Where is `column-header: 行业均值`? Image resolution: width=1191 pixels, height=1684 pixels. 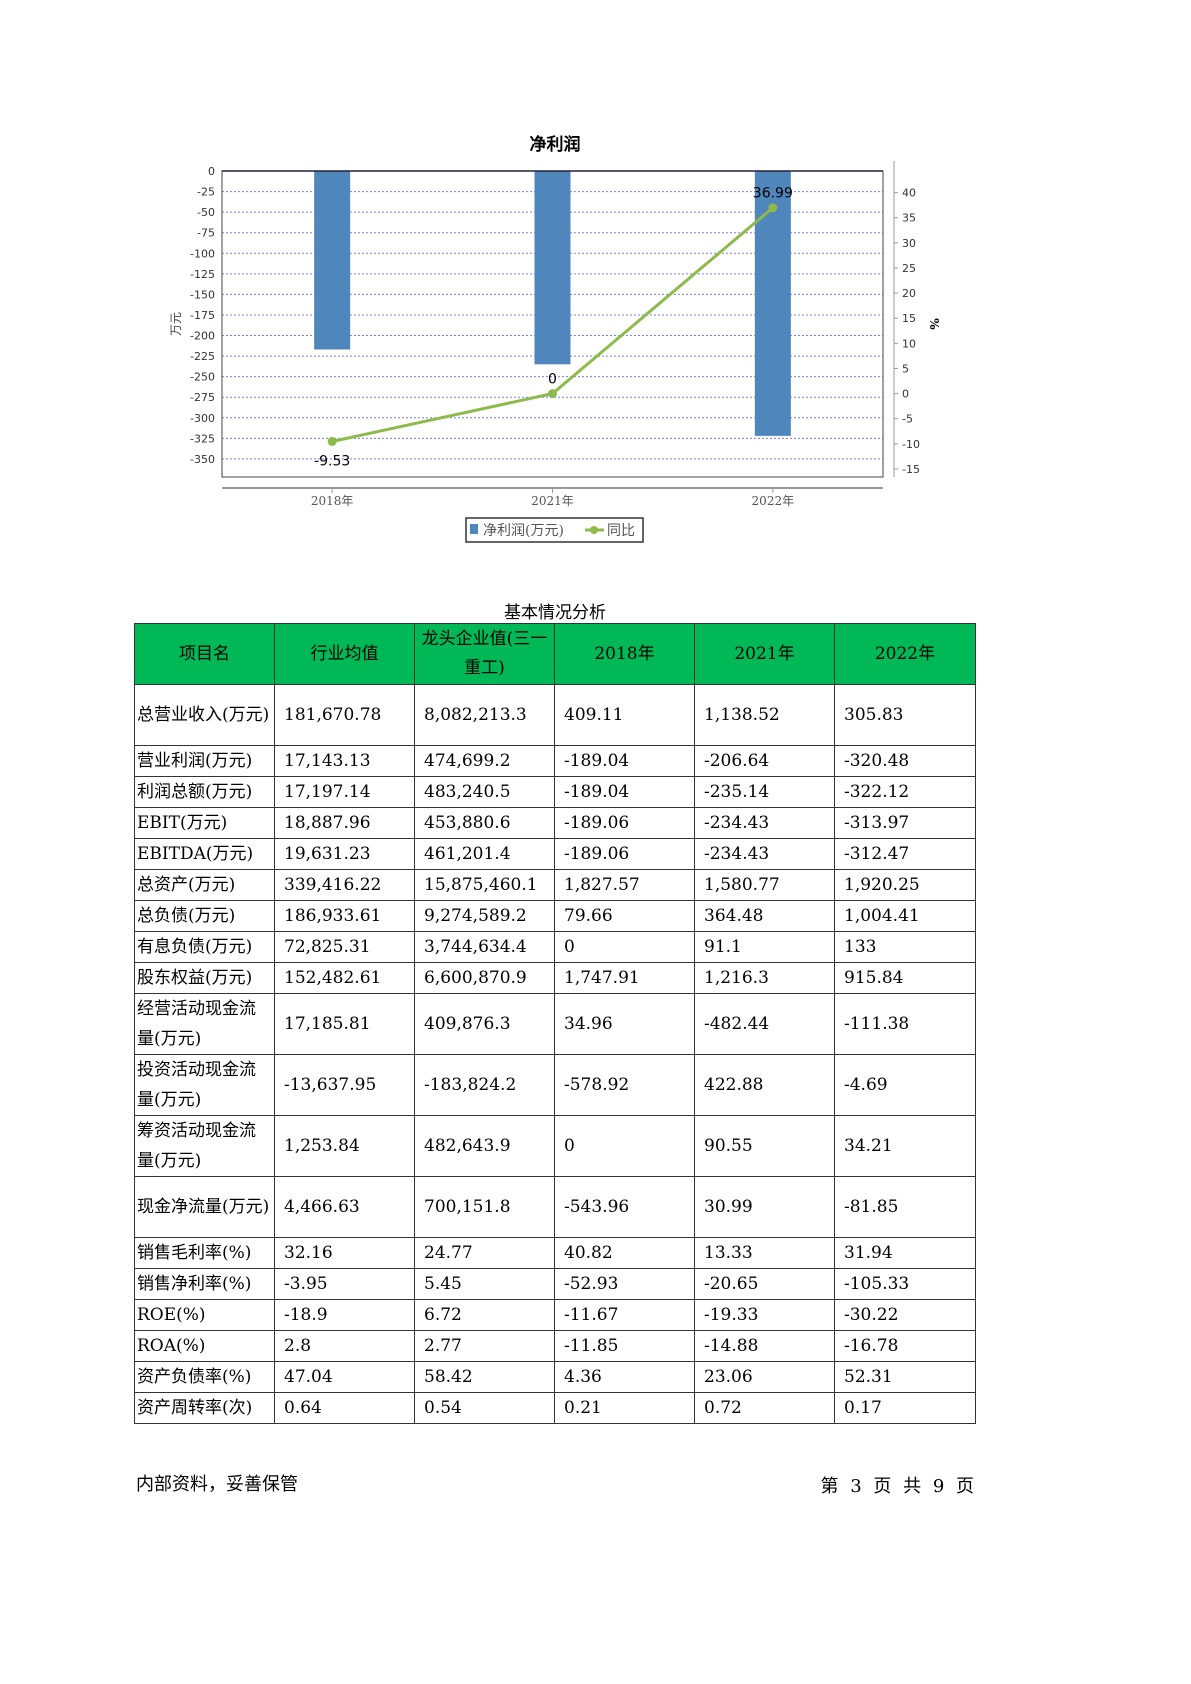
column-header: 行业均值 is located at coordinates (344, 654).